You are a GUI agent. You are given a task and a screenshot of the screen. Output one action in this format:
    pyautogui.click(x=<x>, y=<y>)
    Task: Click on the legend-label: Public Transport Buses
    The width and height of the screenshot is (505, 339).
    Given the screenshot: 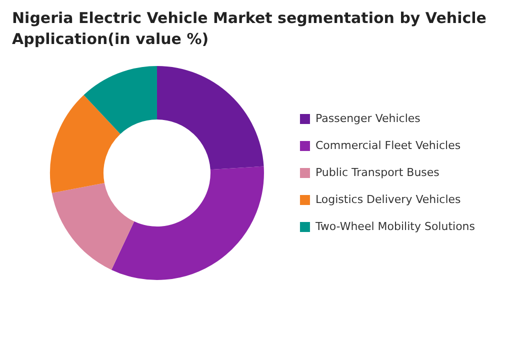 What is the action you would take?
    pyautogui.click(x=377, y=172)
    